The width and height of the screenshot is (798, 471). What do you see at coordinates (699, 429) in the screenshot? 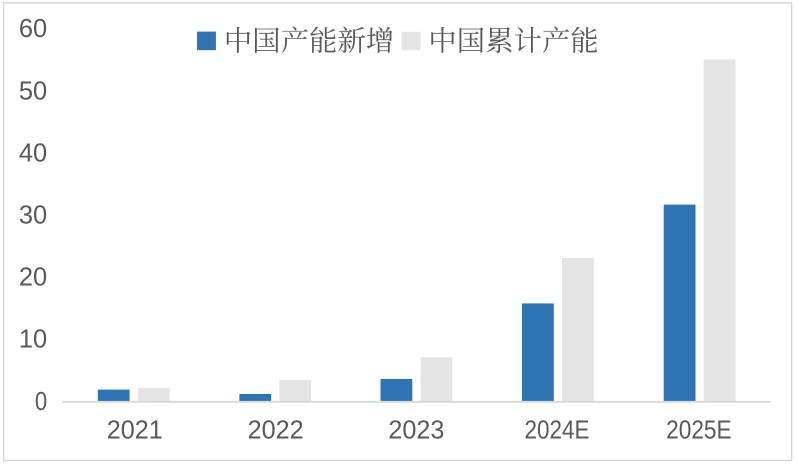
I see `svg-text: 2025E` at bounding box center [699, 429].